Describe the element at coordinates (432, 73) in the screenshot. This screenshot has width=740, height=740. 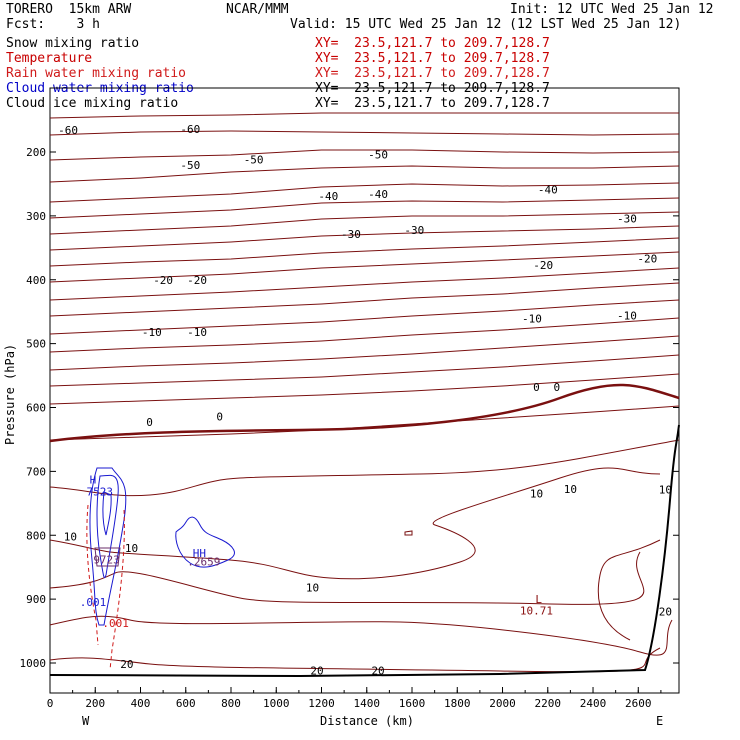
I see `field-rain-xy: XY= 23.5,121.7 to 209.7,128.7` at that location.